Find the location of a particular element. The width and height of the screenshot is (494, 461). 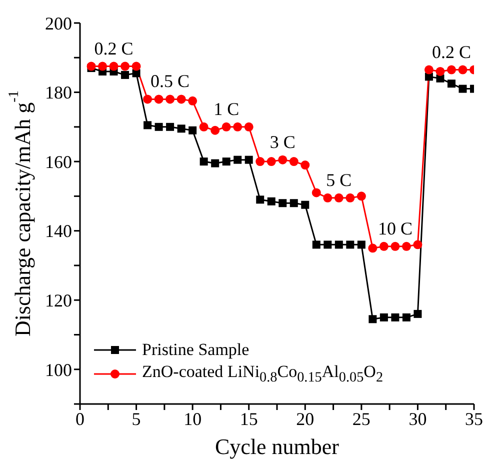

x-tick-label: 35 is located at coordinates (474, 418).